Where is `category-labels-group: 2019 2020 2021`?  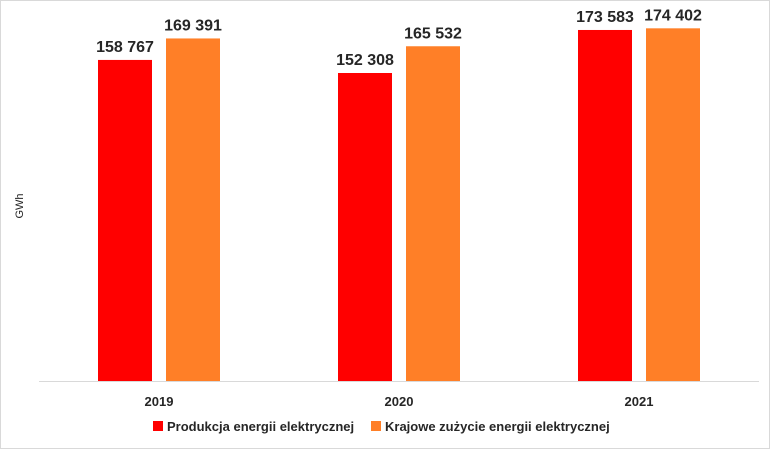 category-labels-group: 2019 2020 2021 is located at coordinates (399, 401).